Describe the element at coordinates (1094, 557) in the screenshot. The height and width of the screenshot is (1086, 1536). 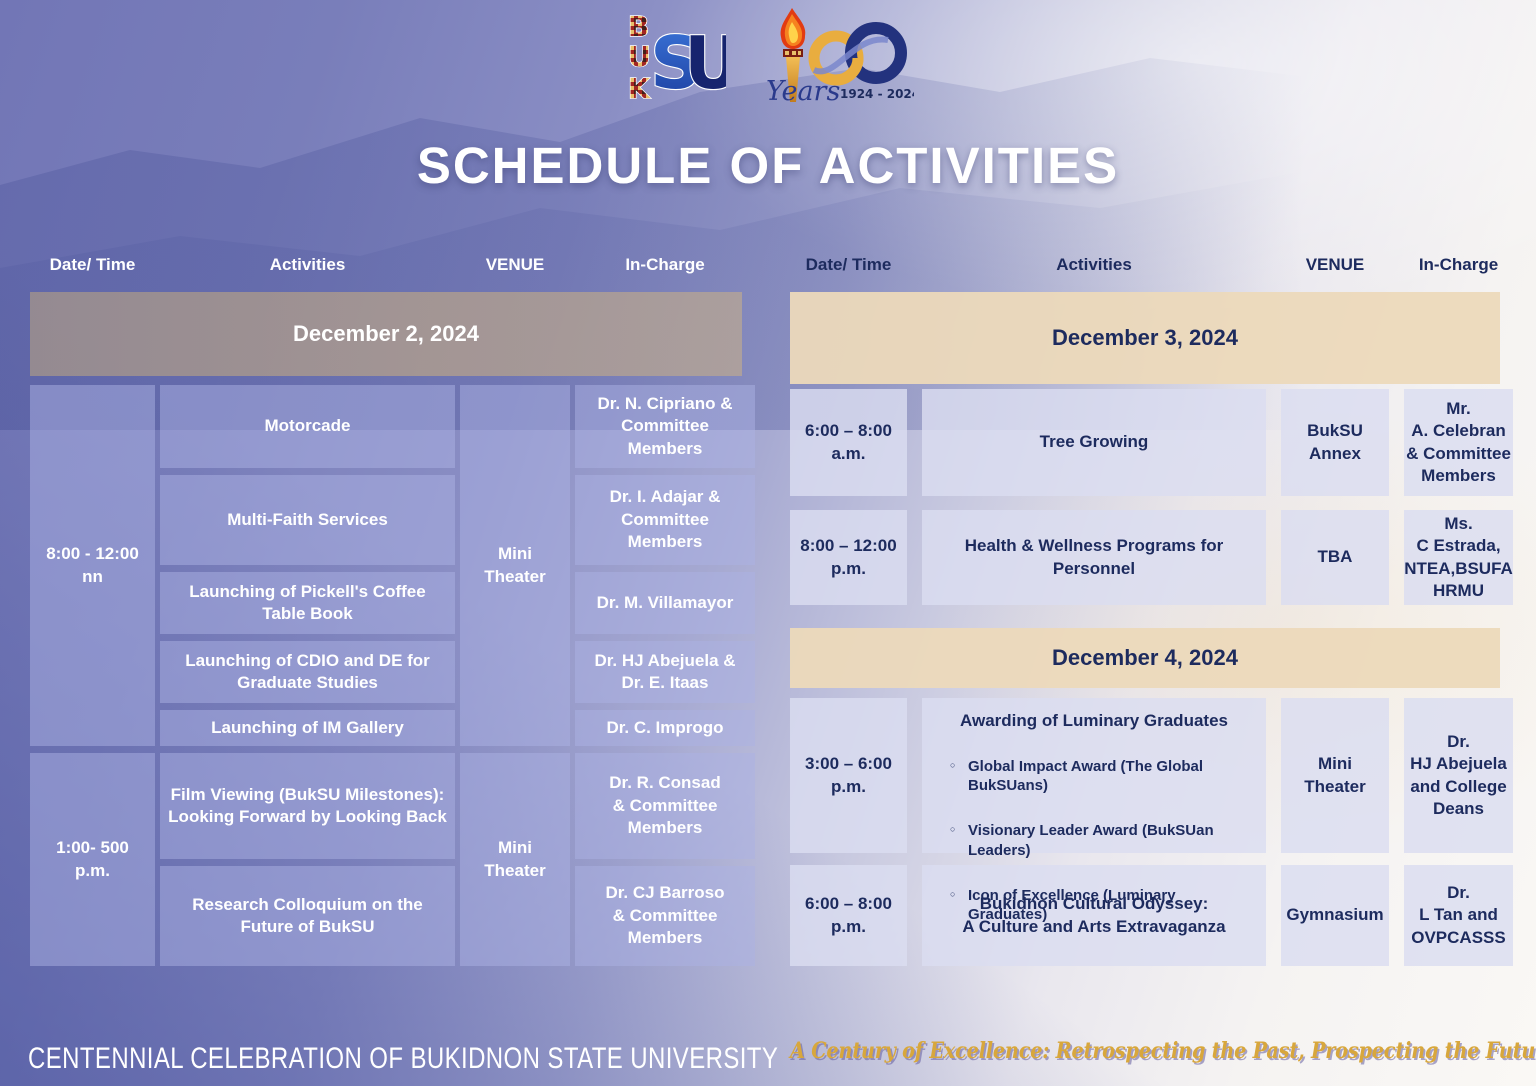
I see `activity-cell: Health & Wellness Programs for Personnel` at that location.